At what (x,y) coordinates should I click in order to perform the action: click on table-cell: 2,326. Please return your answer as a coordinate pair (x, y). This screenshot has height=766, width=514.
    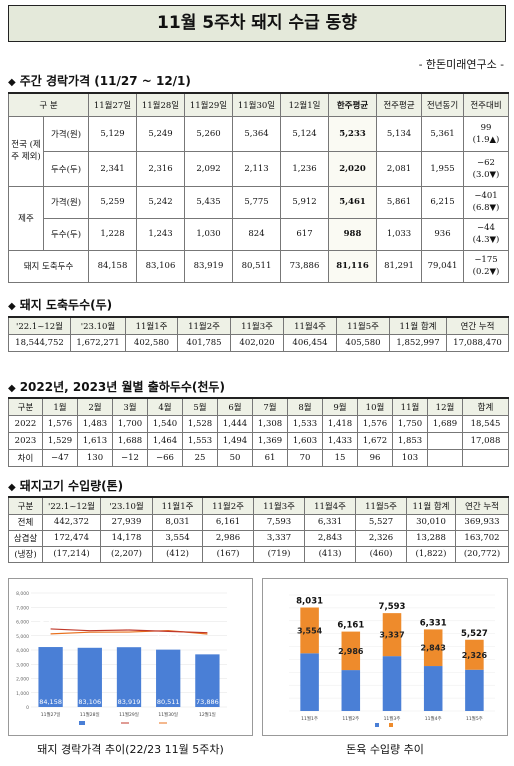
    Looking at the image, I should click on (381, 538).